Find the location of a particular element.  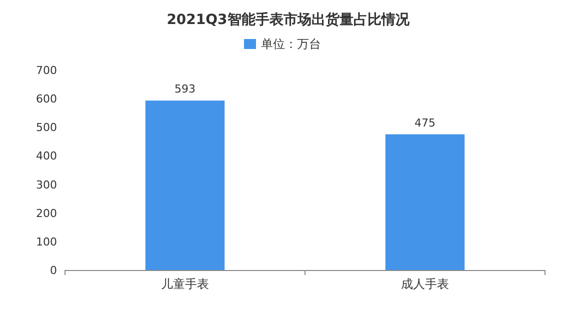

ytick: 600 is located at coordinates (46, 99).